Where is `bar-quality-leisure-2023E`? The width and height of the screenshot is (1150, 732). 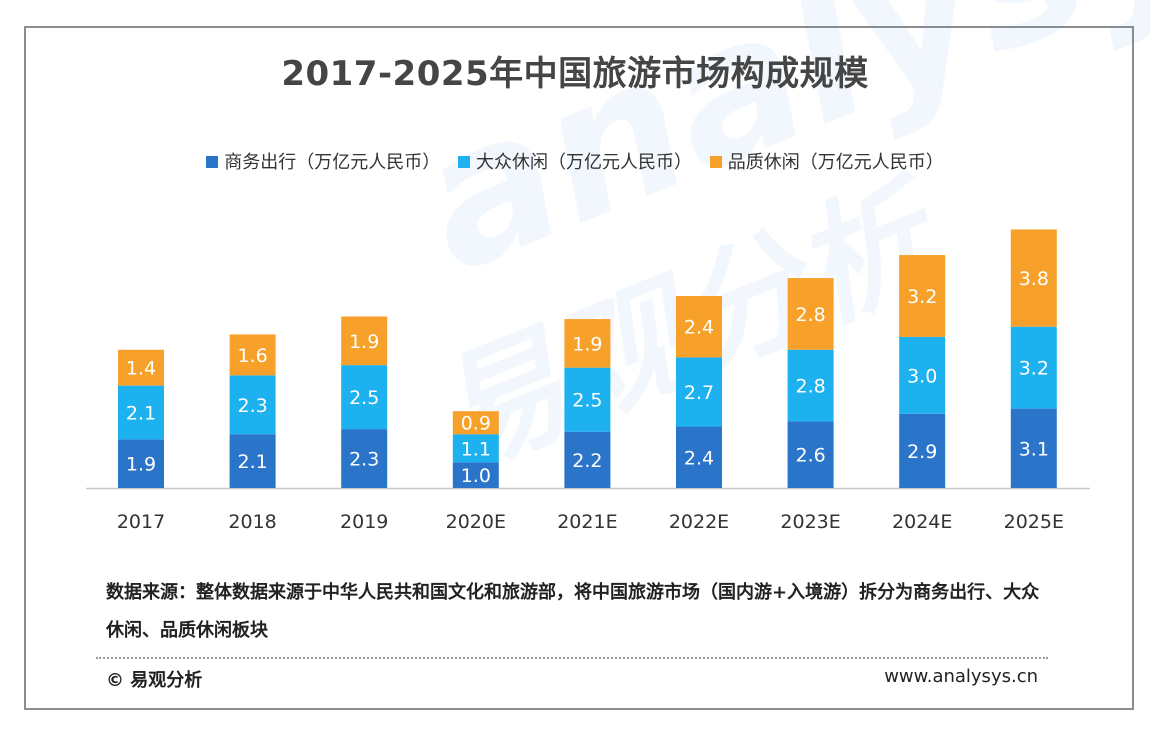
bar-quality-leisure-2023E is located at coordinates (810, 314).